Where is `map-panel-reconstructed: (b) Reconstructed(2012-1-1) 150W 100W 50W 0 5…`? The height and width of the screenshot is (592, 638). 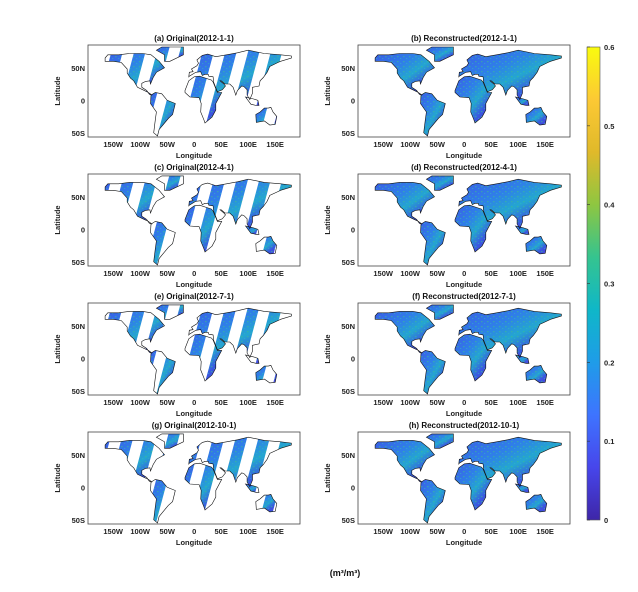
map-panel-reconstructed: (b) Reconstructed(2012-1-1) 150W 100W 50W 0 5… is located at coordinates (447, 97).